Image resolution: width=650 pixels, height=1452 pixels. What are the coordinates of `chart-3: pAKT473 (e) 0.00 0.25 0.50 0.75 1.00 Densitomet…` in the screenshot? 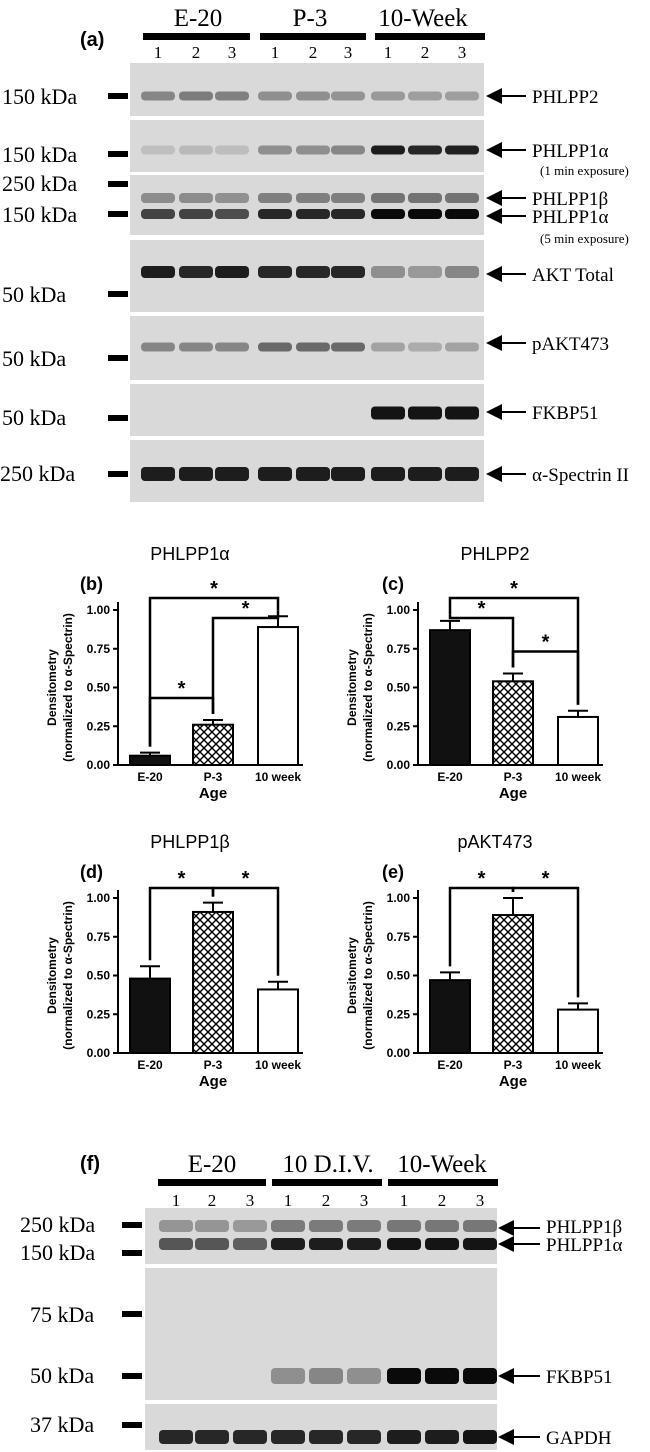 It's located at (474, 961).